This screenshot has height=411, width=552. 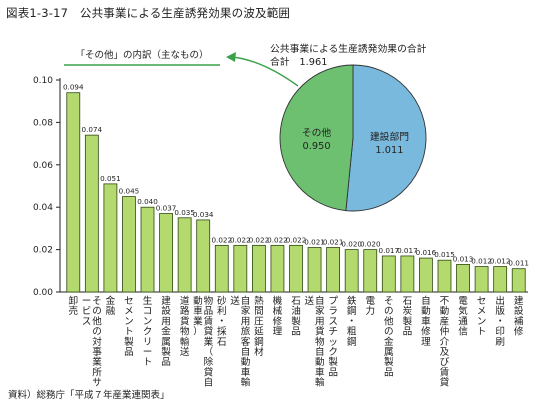 I want to click on category-label: 自家用貨物自動車輸送, so click(x=315, y=342).